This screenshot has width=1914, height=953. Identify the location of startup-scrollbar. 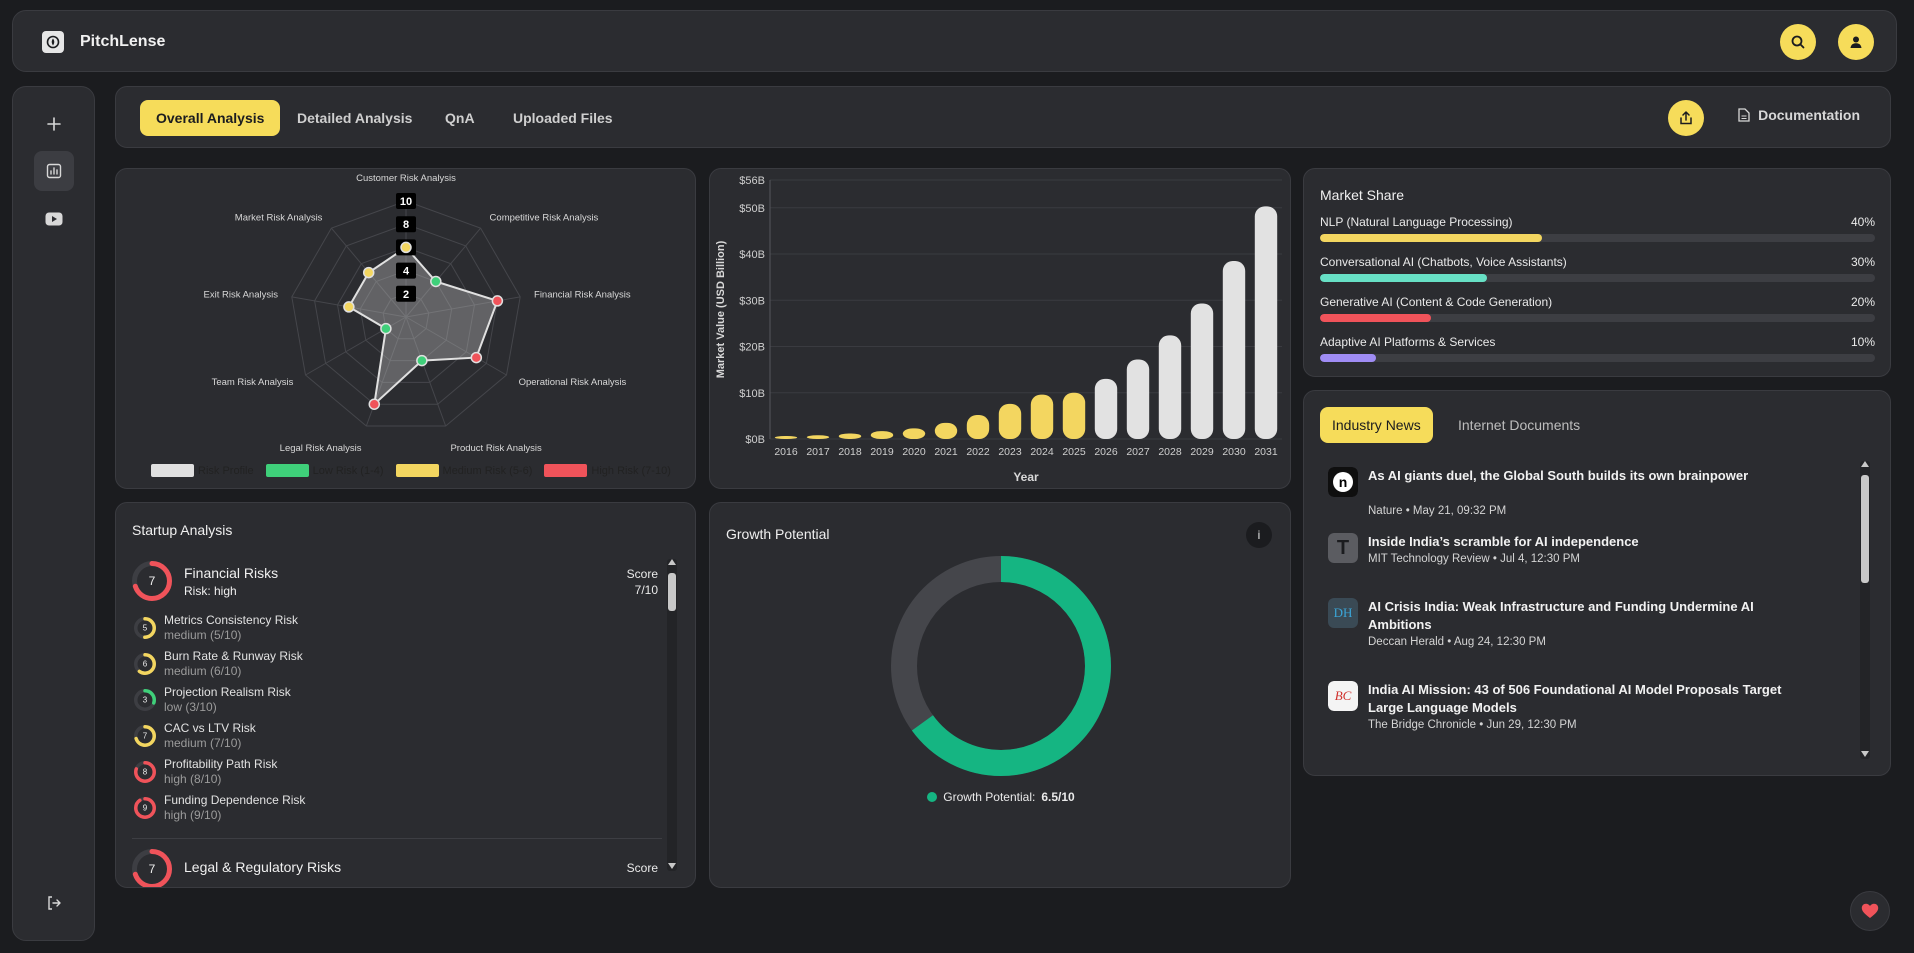
(672, 715).